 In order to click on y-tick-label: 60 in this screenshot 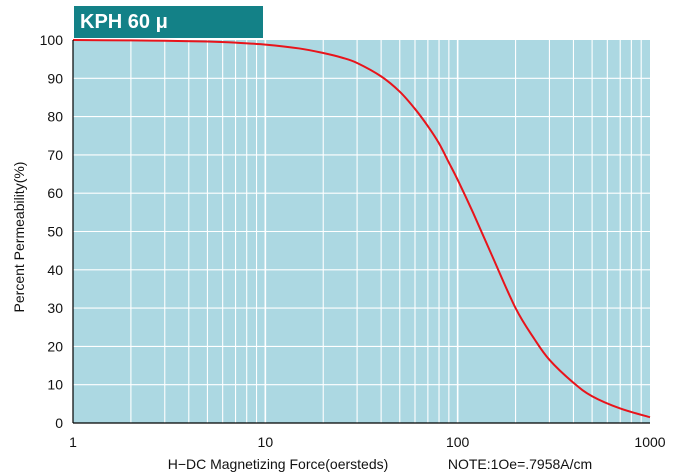, I will do `click(55, 193)`.